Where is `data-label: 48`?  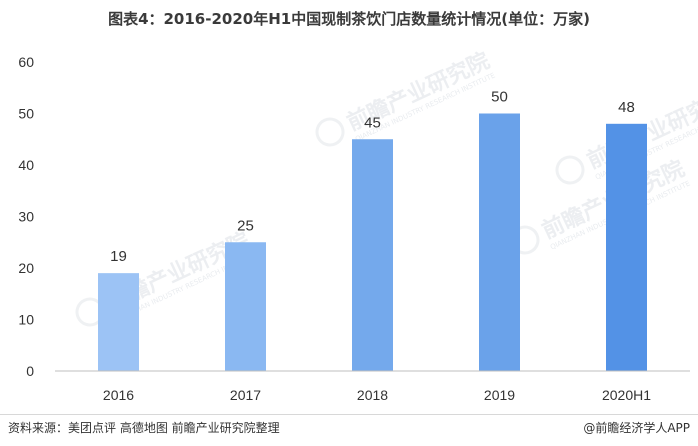
data-label: 48 is located at coordinates (626, 107).